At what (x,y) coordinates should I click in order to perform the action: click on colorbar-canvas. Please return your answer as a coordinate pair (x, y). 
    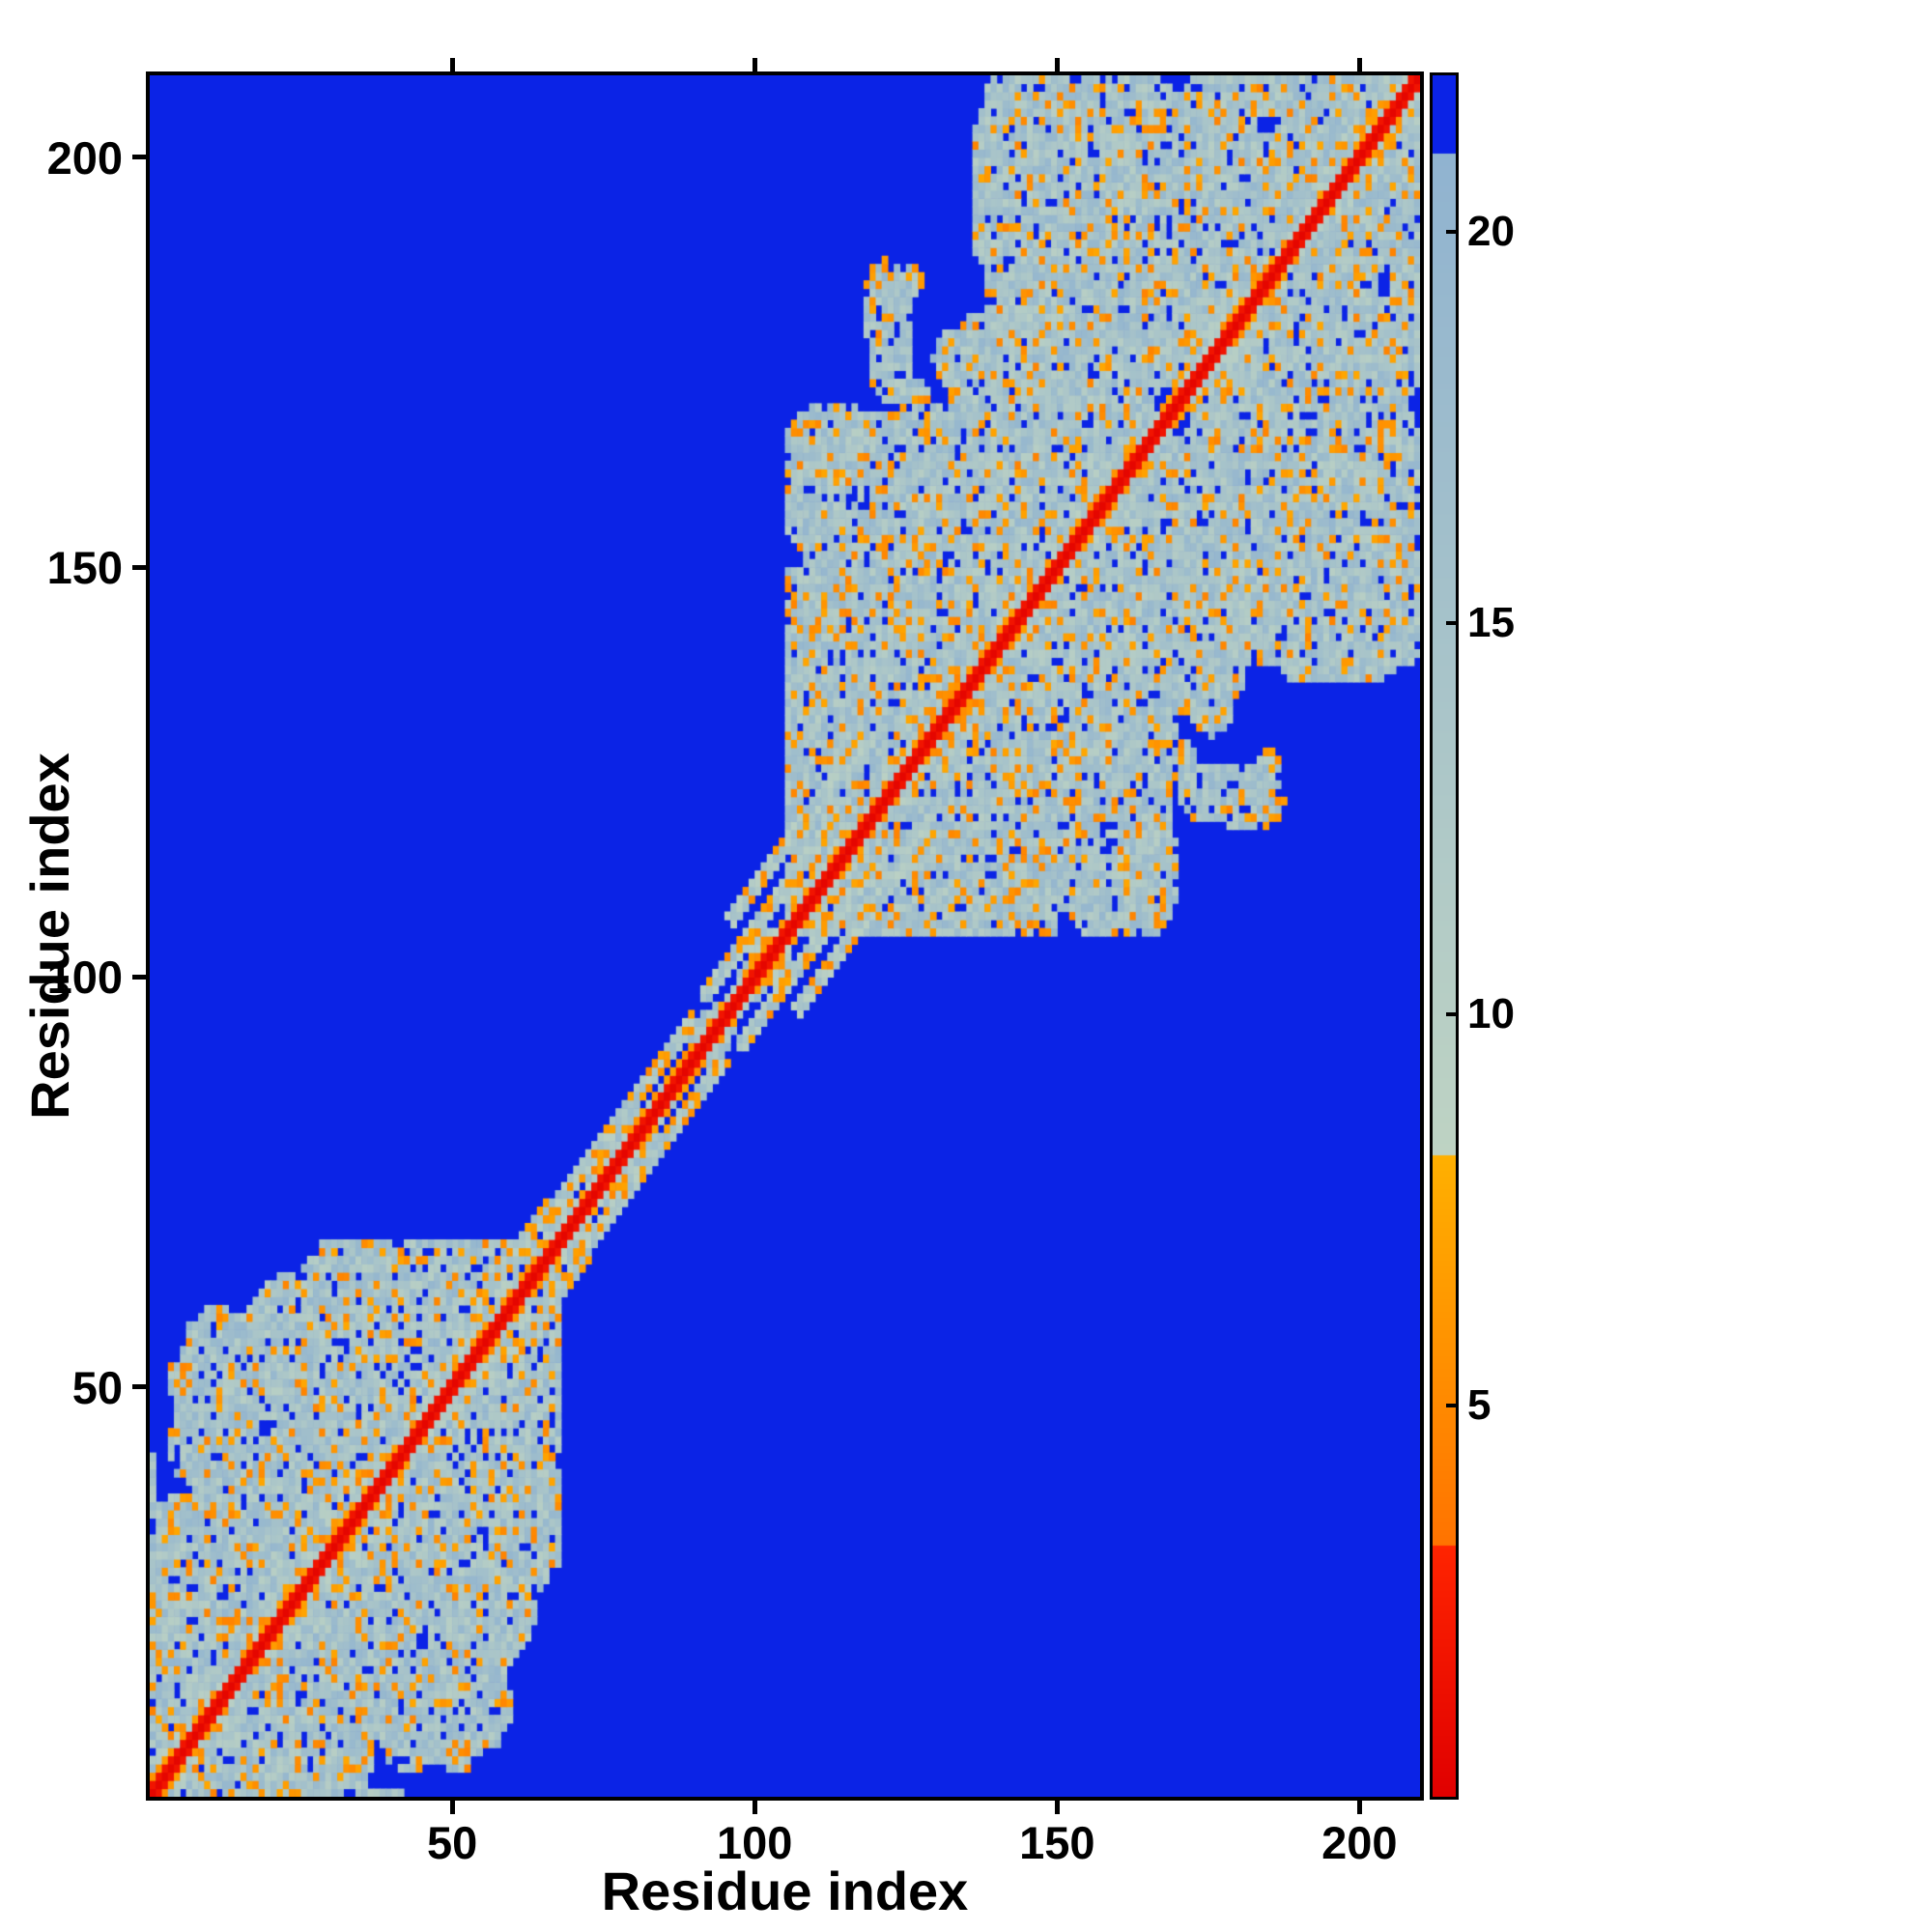
    Looking at the image, I should click on (1444, 936).